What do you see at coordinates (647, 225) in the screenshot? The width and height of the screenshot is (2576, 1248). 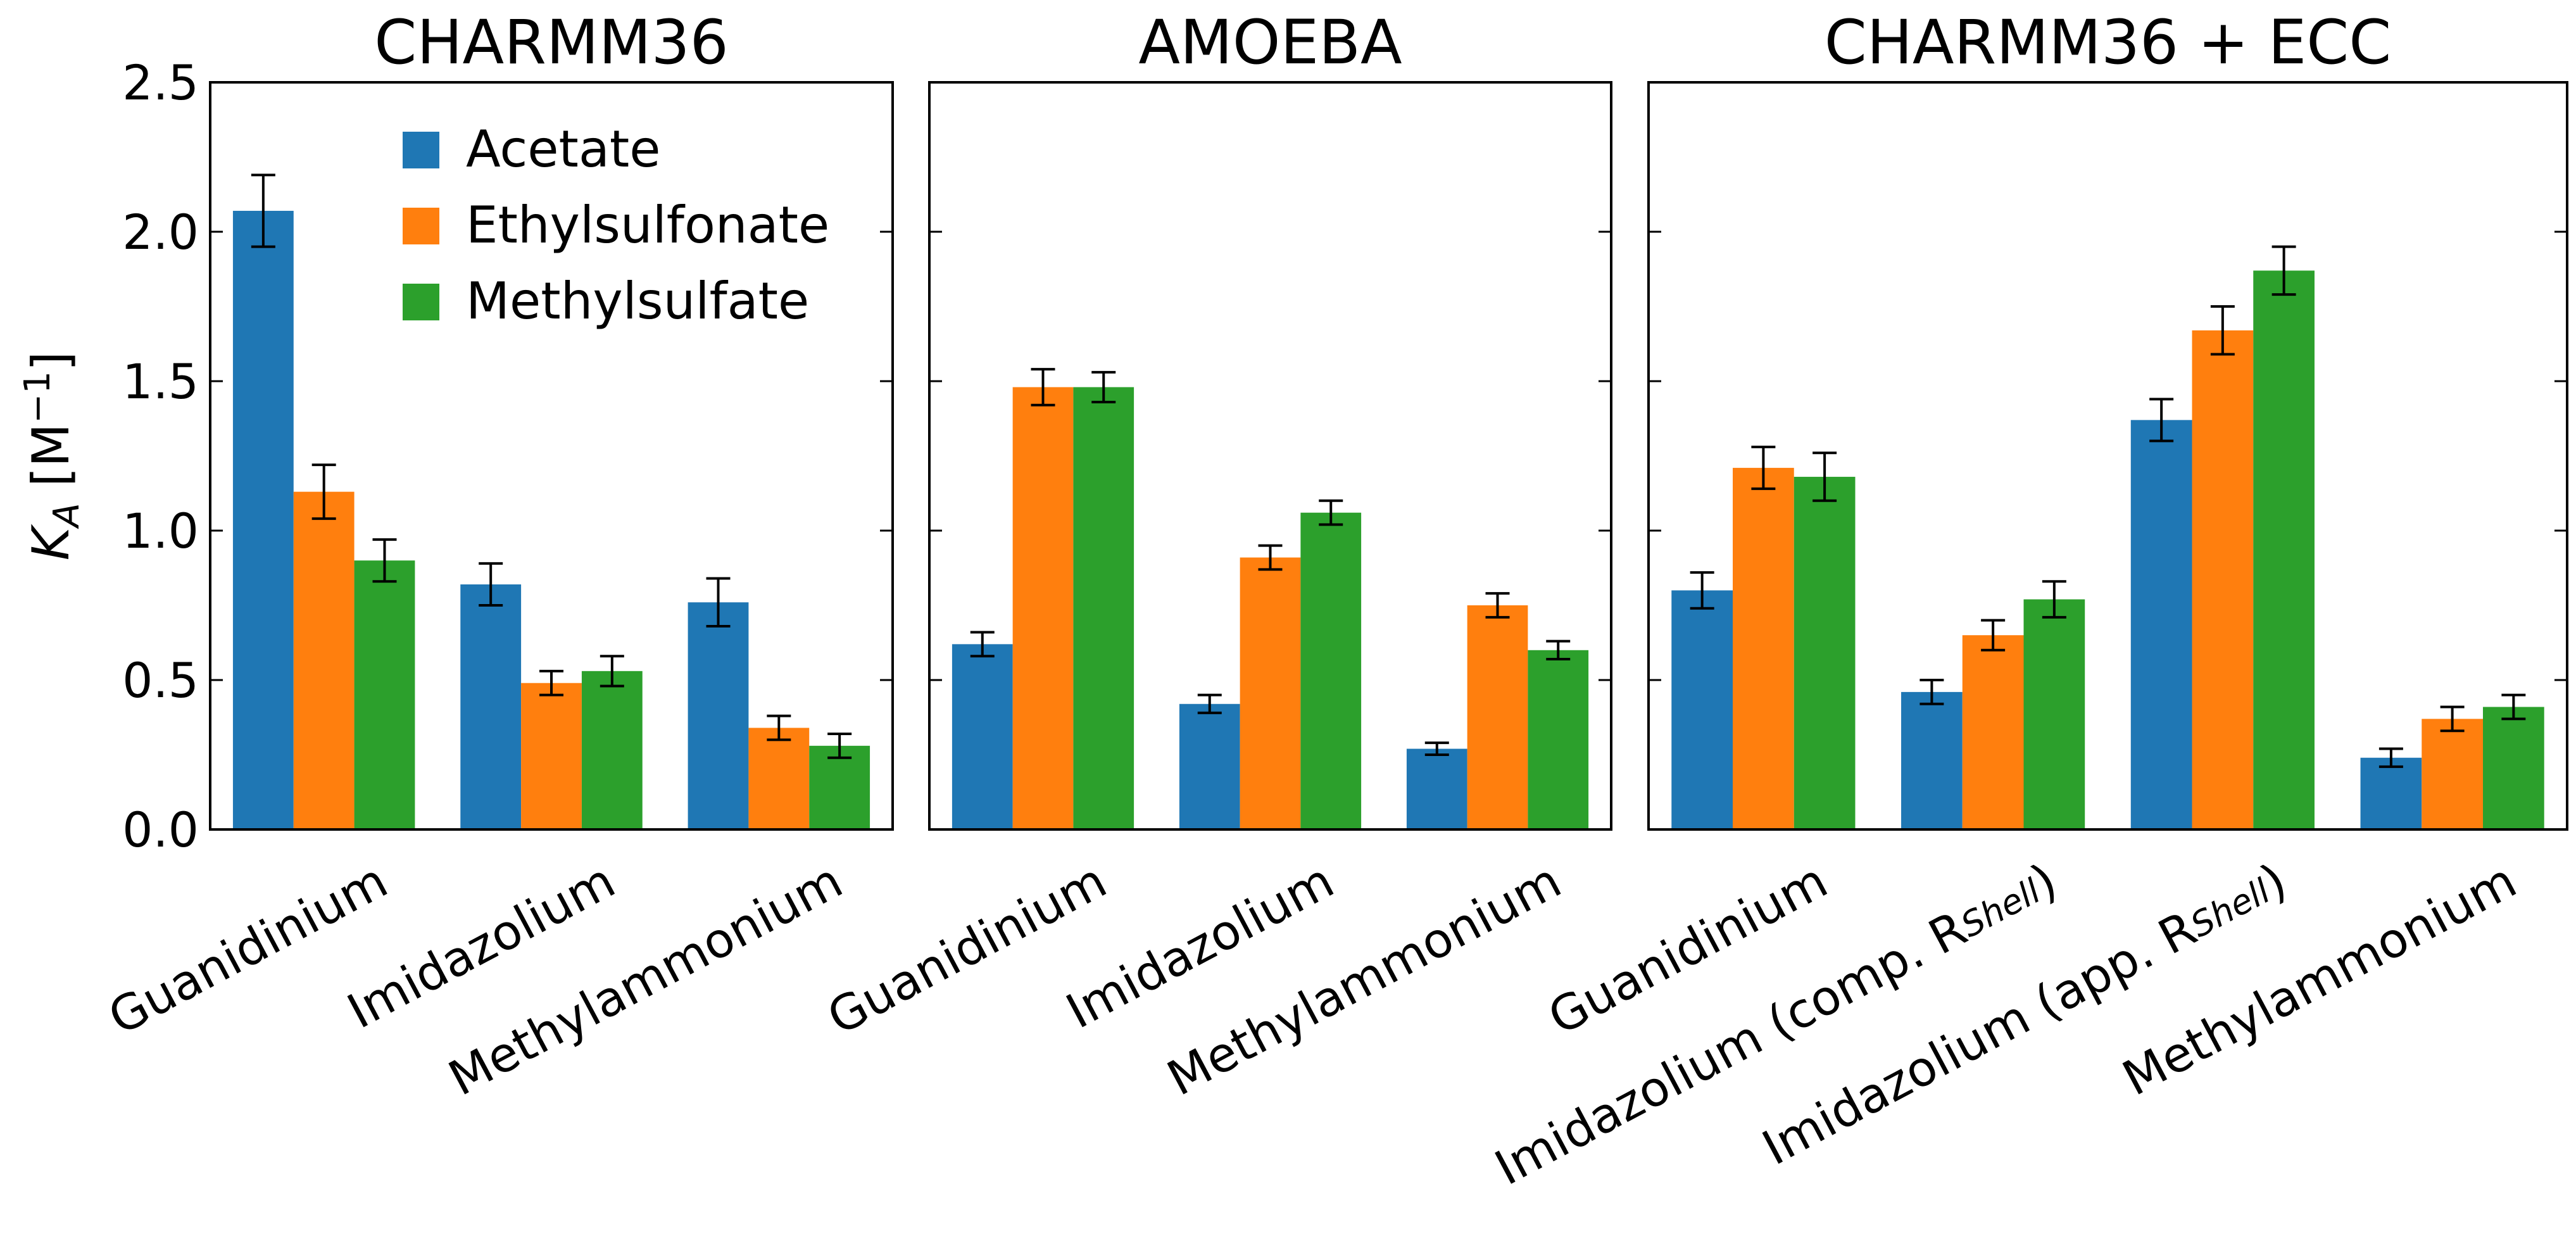 I see `legend-label: Ethylsulfonate` at bounding box center [647, 225].